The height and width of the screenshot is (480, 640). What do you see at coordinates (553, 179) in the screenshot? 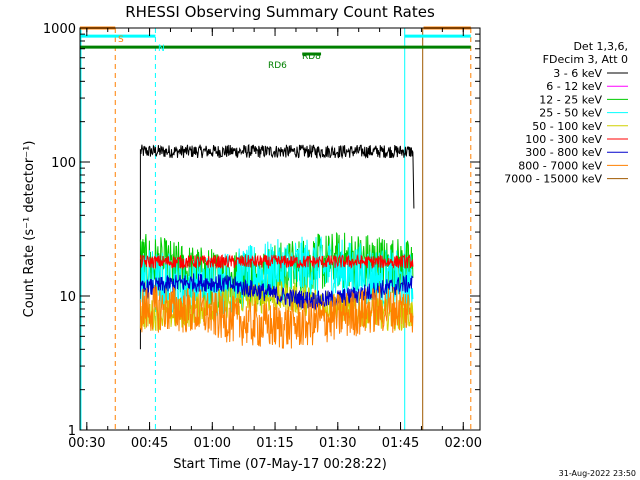
I see `legend-entry-label: 7000 - 15000 keV` at bounding box center [553, 179].